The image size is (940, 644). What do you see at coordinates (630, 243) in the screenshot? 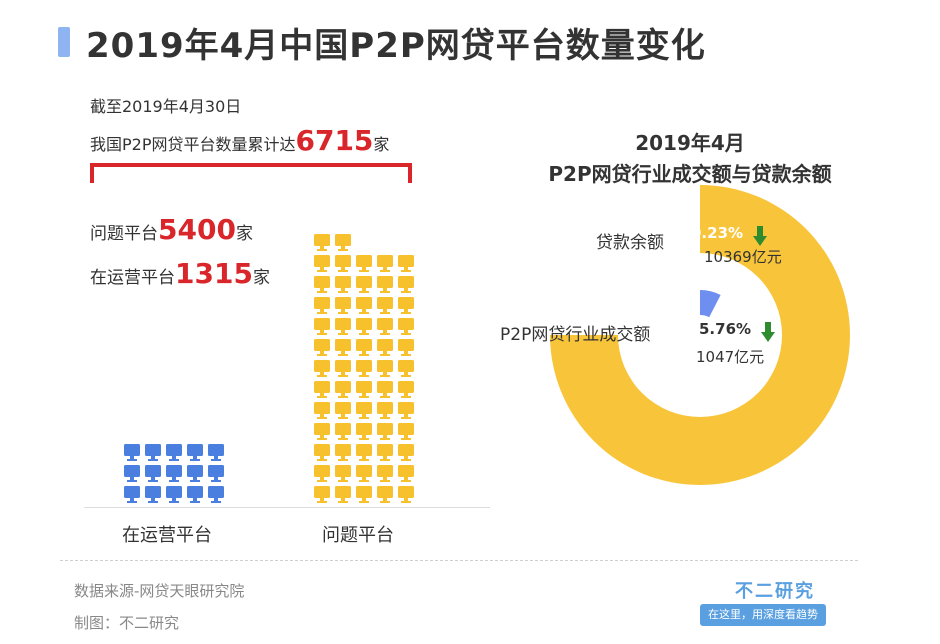
I see `loan-label: 贷款余额` at bounding box center [630, 243].